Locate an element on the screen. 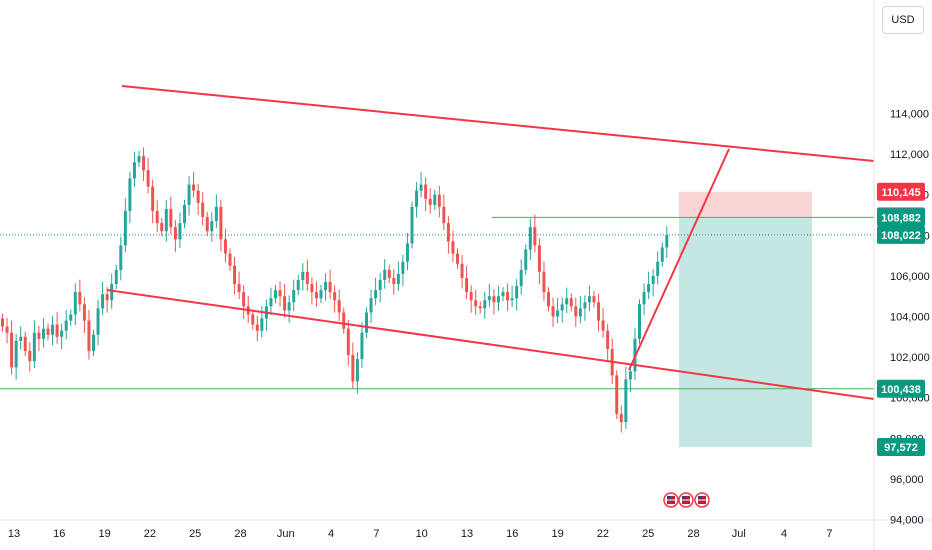 The width and height of the screenshot is (932, 550). flag-canton is located at coordinates (700, 498).